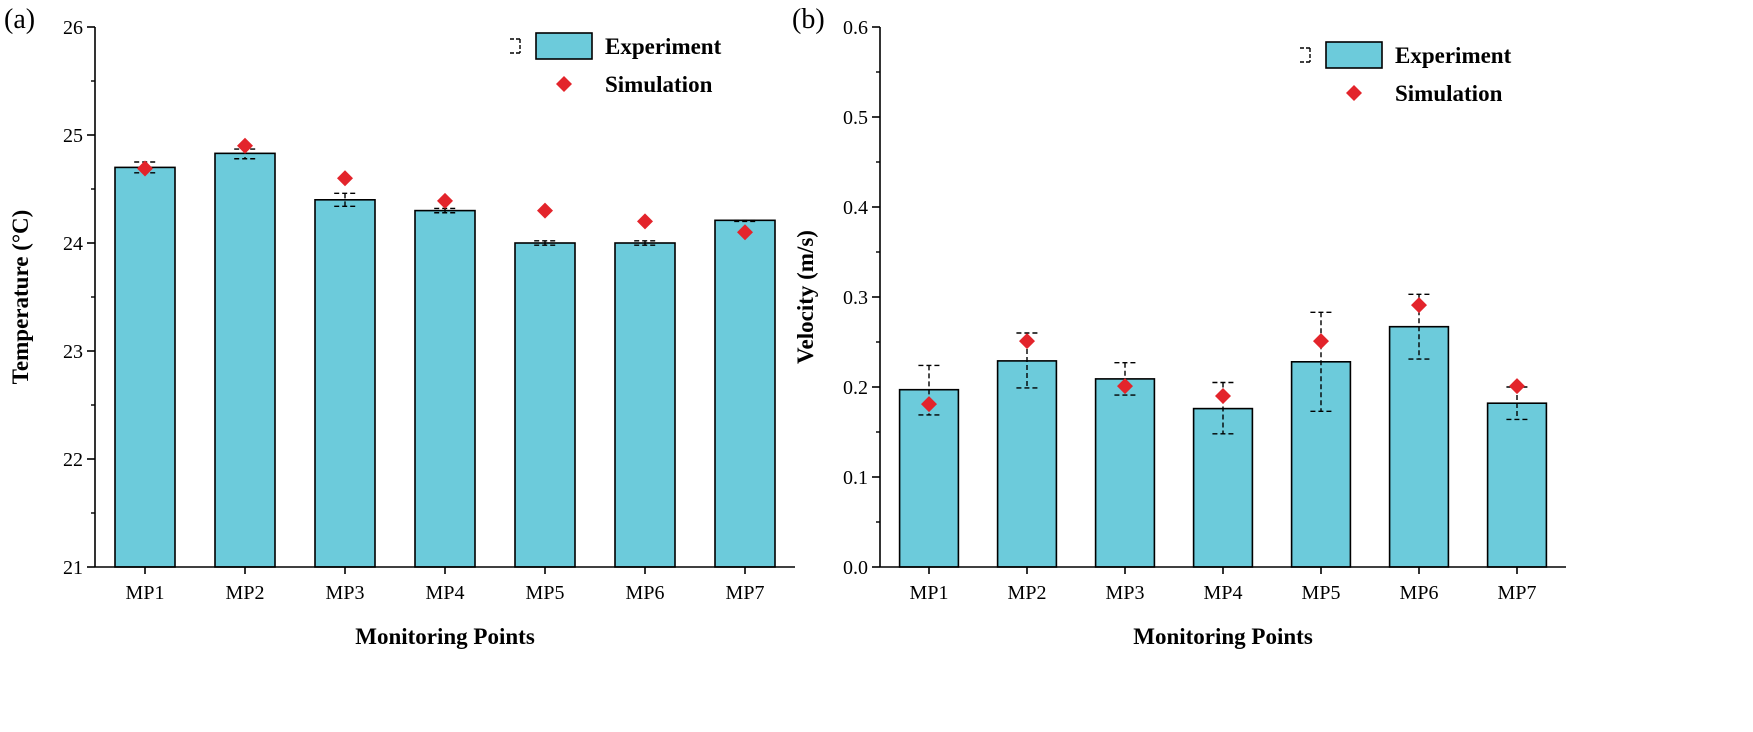 The image size is (1753, 732). I want to click on y-tick-label: 23, so click(73, 352).